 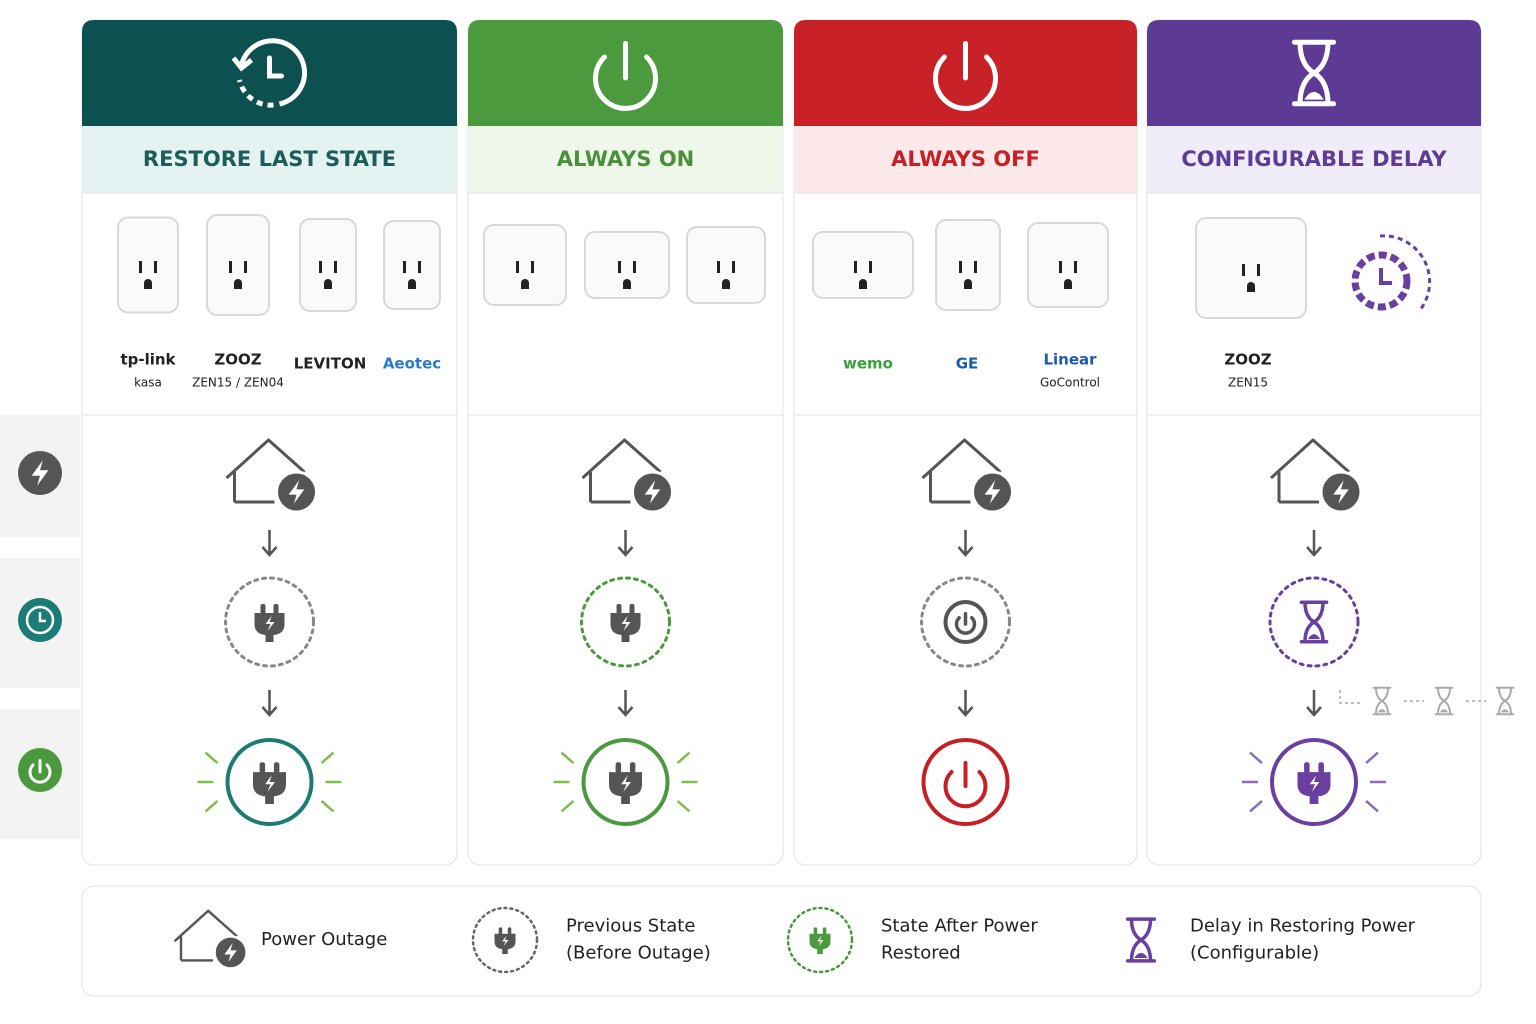 I want to click on delay-steps, so click(x=1412, y=697).